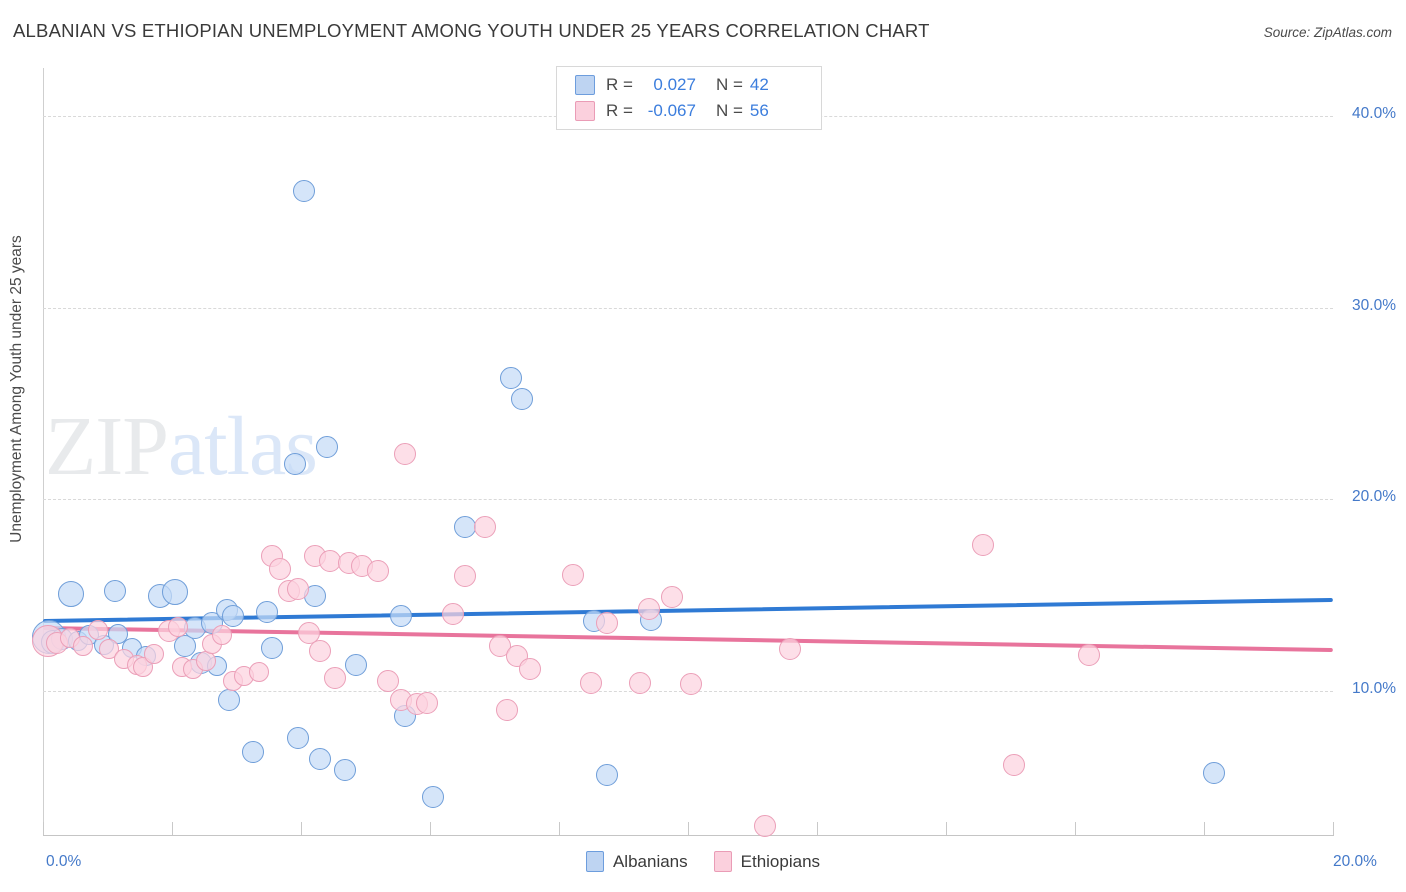 Image resolution: width=1406 pixels, height=892 pixels. Describe the element at coordinates (759, 84) in the screenshot. I see `n-value-albanians: 42` at that location.